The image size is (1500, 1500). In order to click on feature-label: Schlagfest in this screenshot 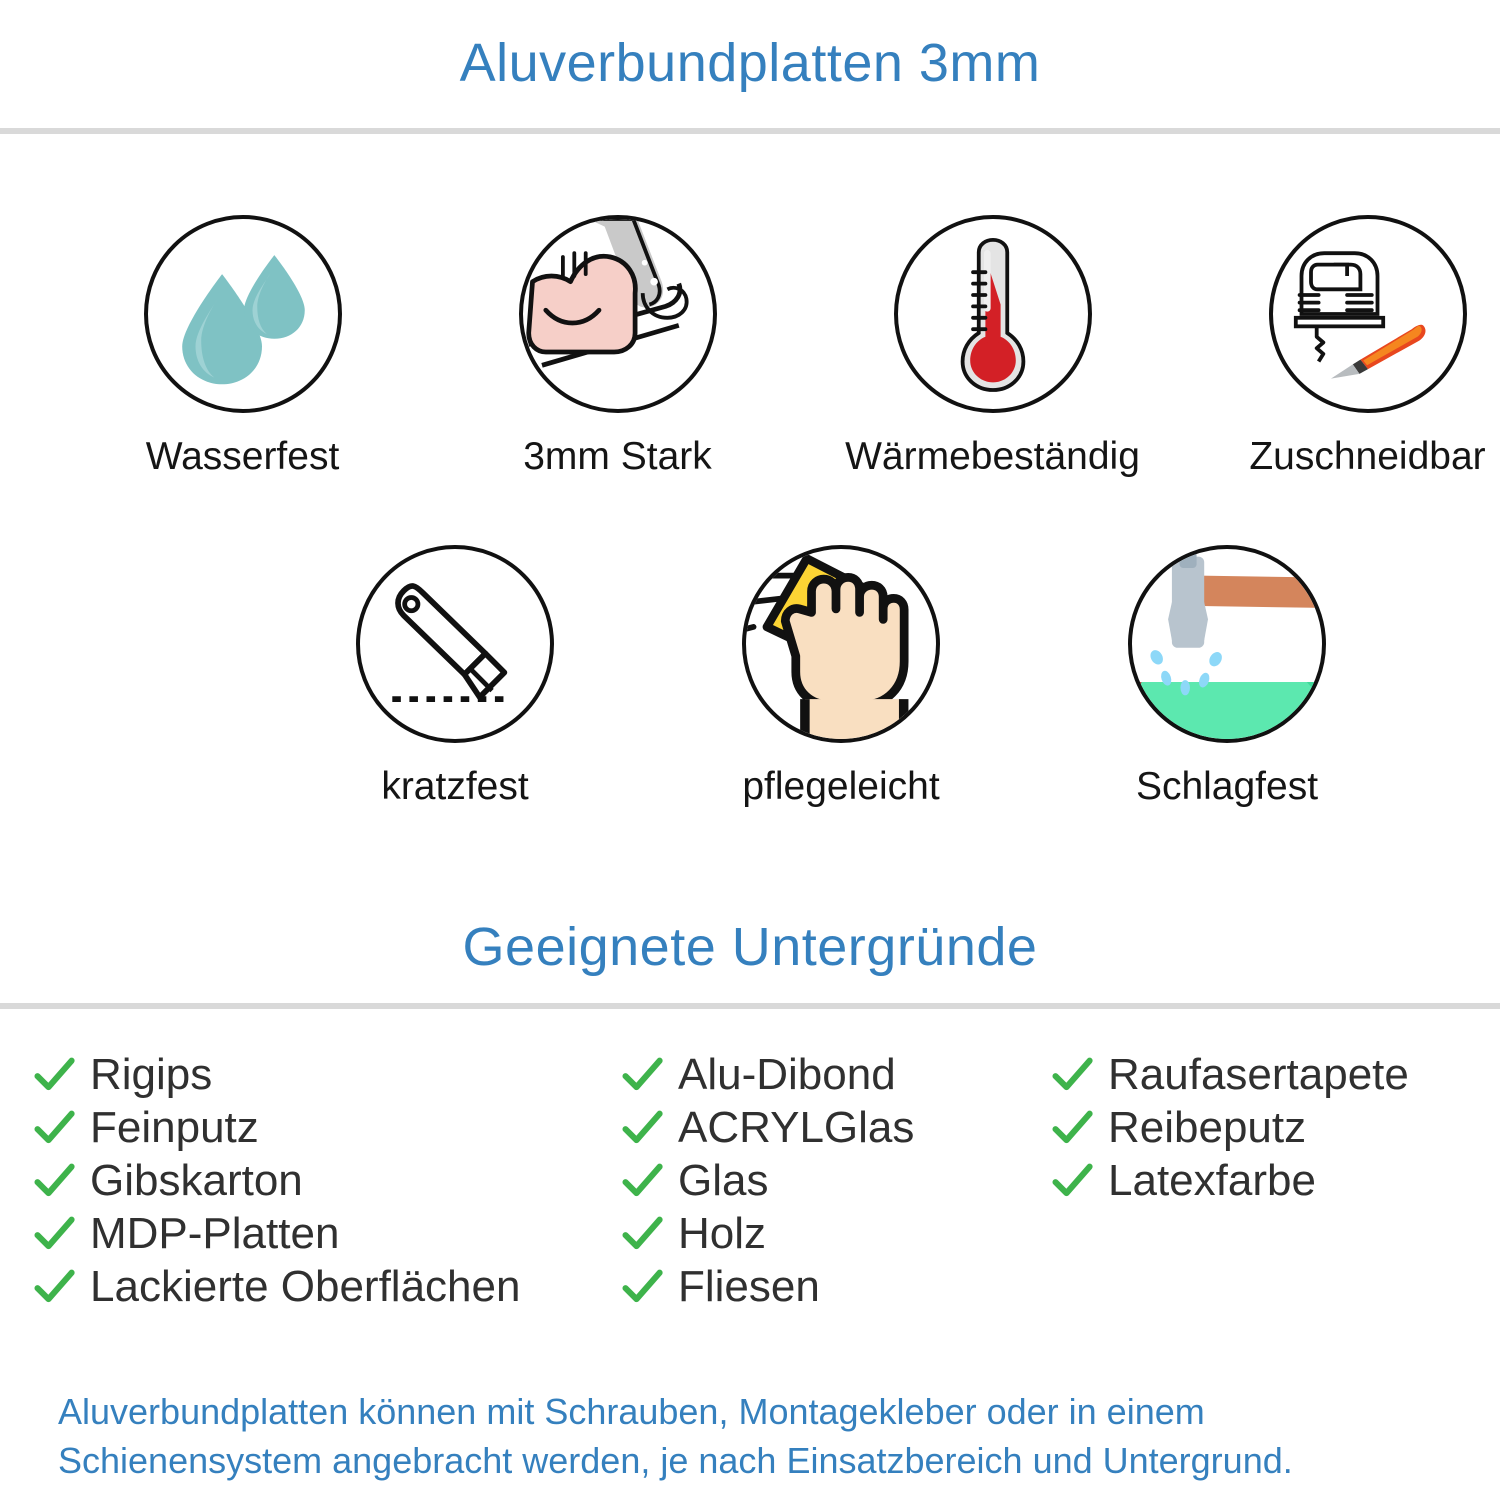, I will do `click(1227, 786)`.